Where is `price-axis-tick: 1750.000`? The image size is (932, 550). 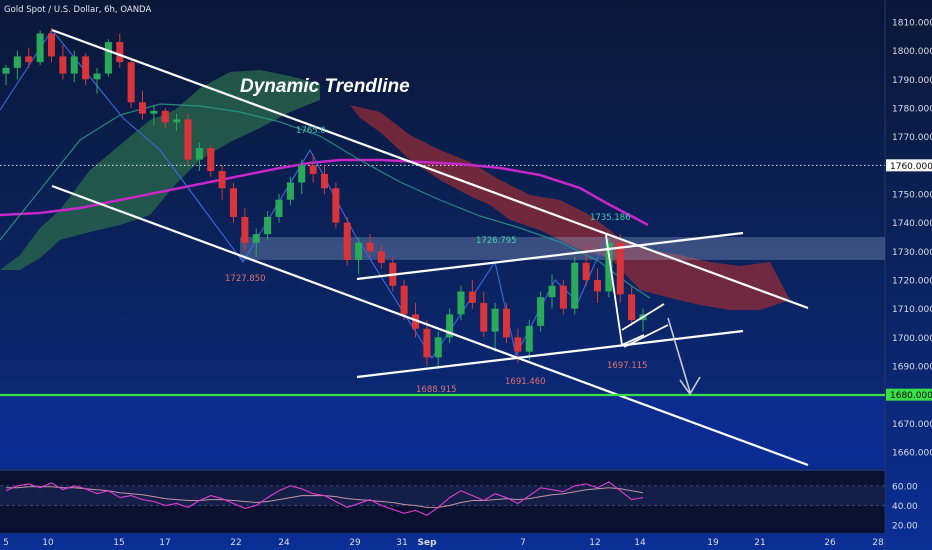 price-axis-tick: 1750.000 is located at coordinates (912, 196).